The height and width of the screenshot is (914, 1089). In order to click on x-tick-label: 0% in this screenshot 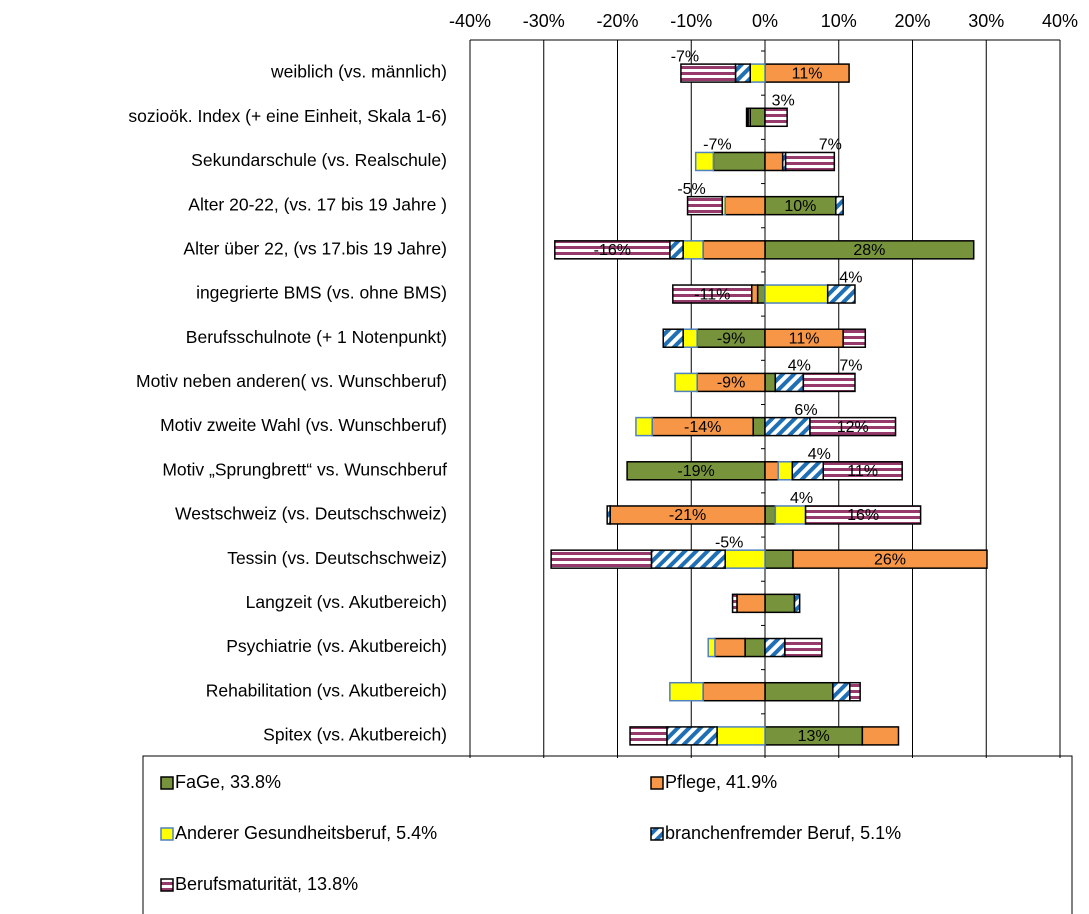, I will do `click(765, 21)`.